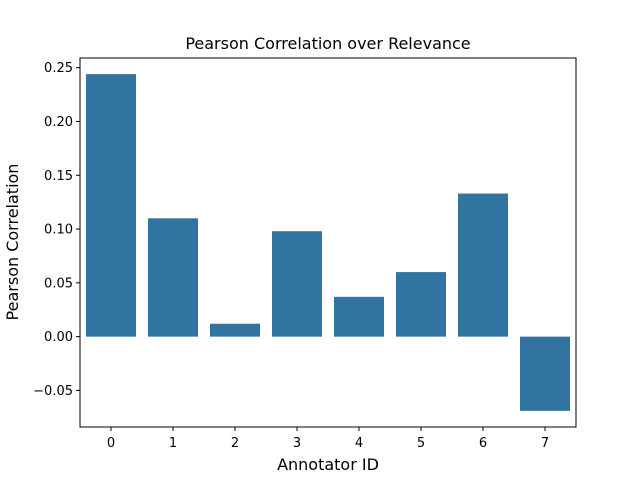 The width and height of the screenshot is (640, 480). What do you see at coordinates (328, 439) in the screenshot?
I see `x-axis: 0 1 2 3 4 5 6 7` at bounding box center [328, 439].